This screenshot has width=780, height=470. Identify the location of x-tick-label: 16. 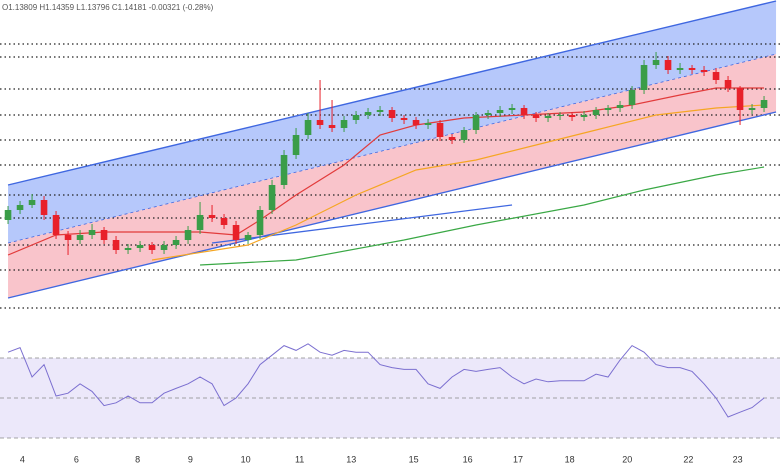
(468, 459).